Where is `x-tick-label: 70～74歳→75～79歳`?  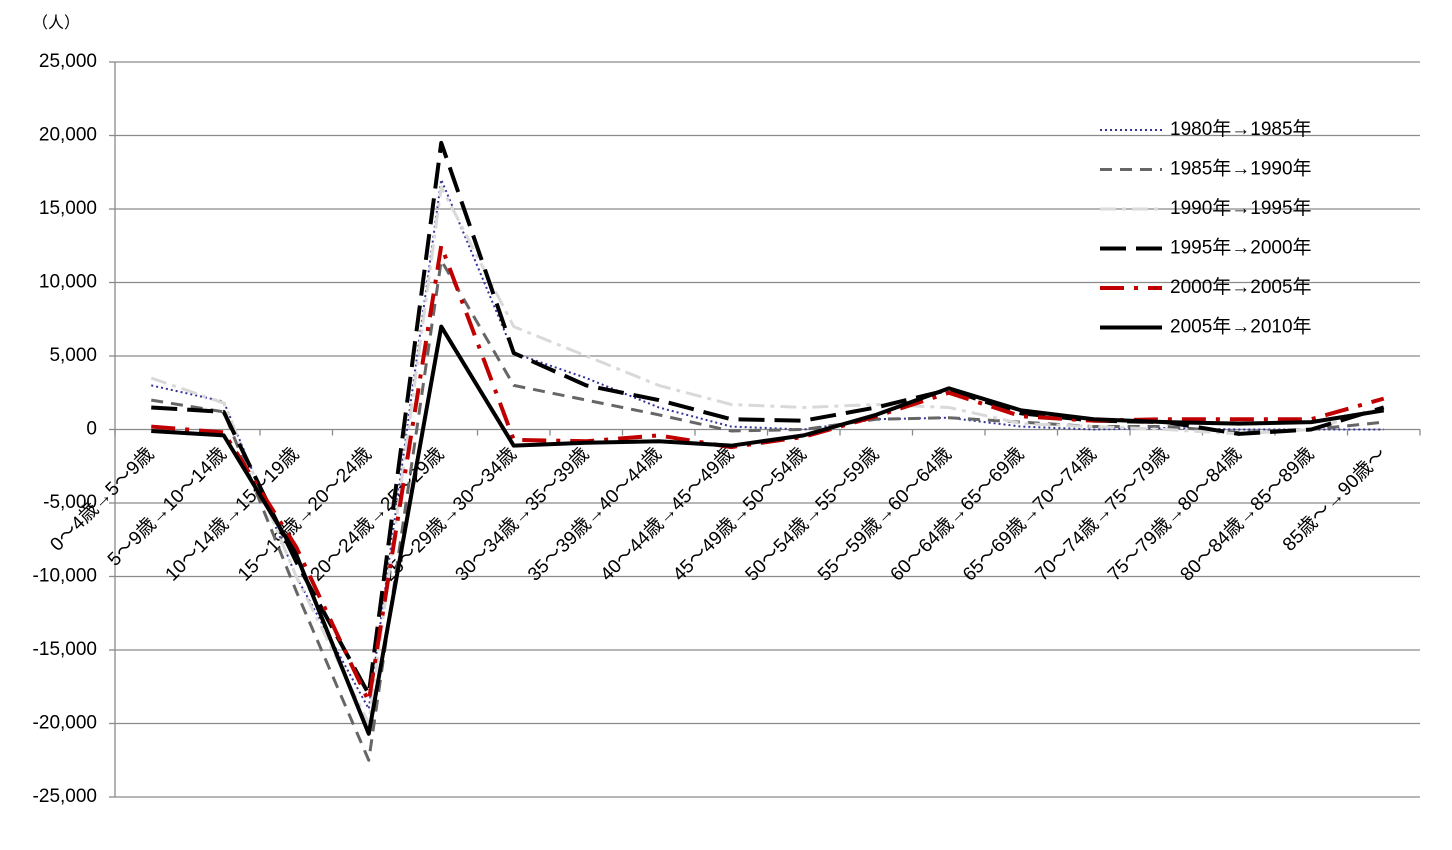
x-tick-label: 70～74歳→75～79歳 is located at coordinates (1102, 514).